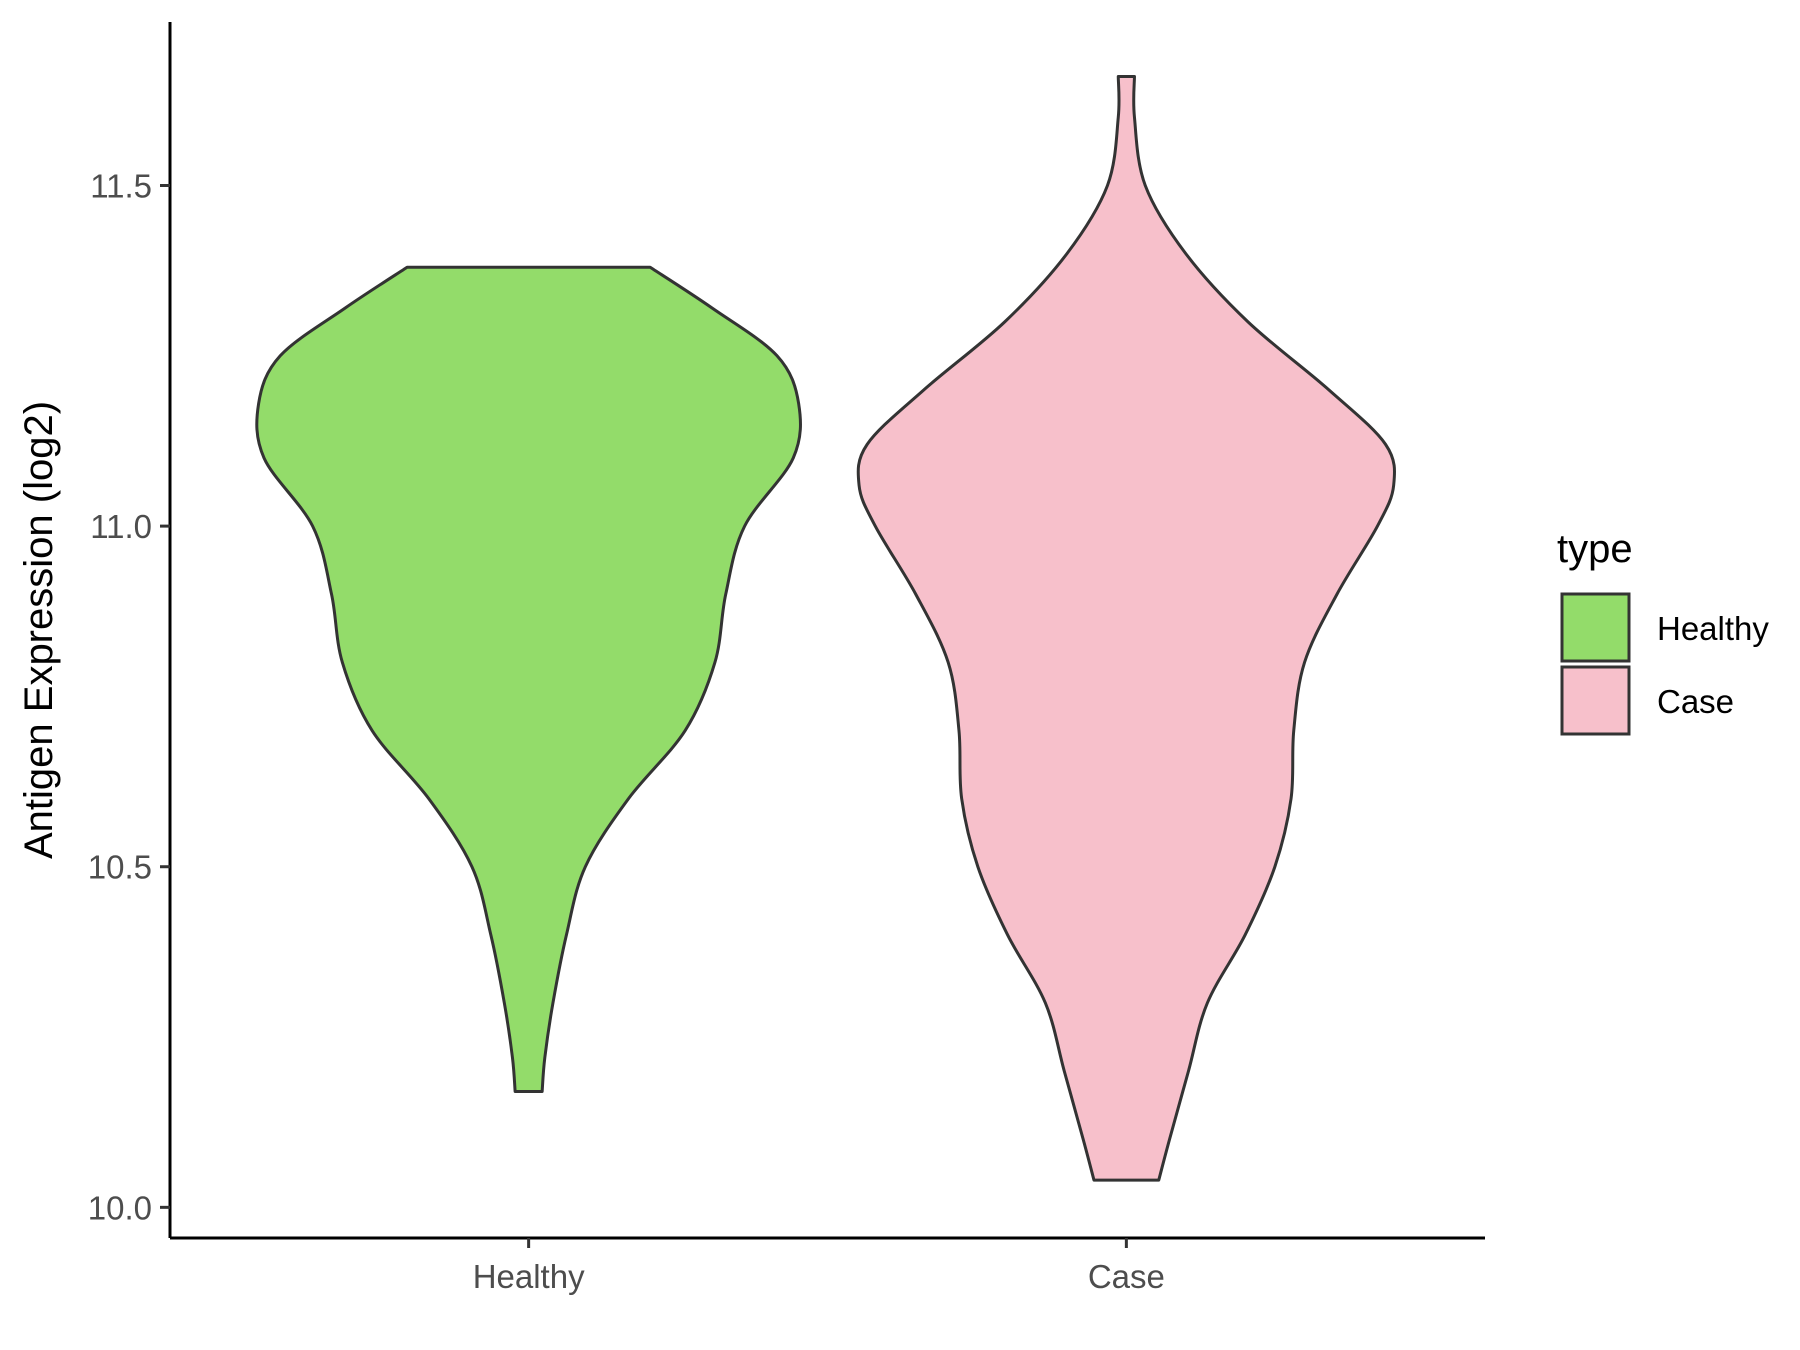 Image resolution: width=1800 pixels, height=1350 pixels. I want to click on x-tick-label: Healthy, so click(529, 1276).